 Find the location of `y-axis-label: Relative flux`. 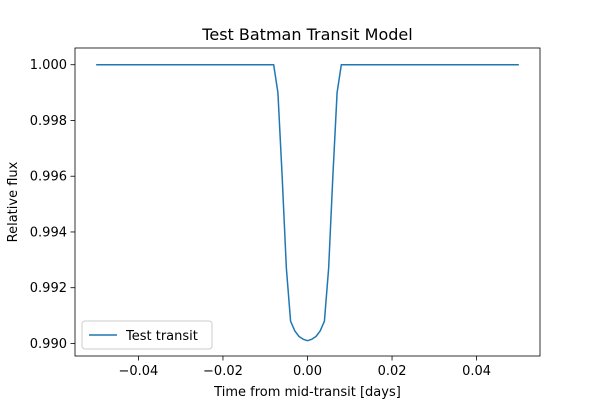

y-axis-label: Relative flux is located at coordinates (13, 201).